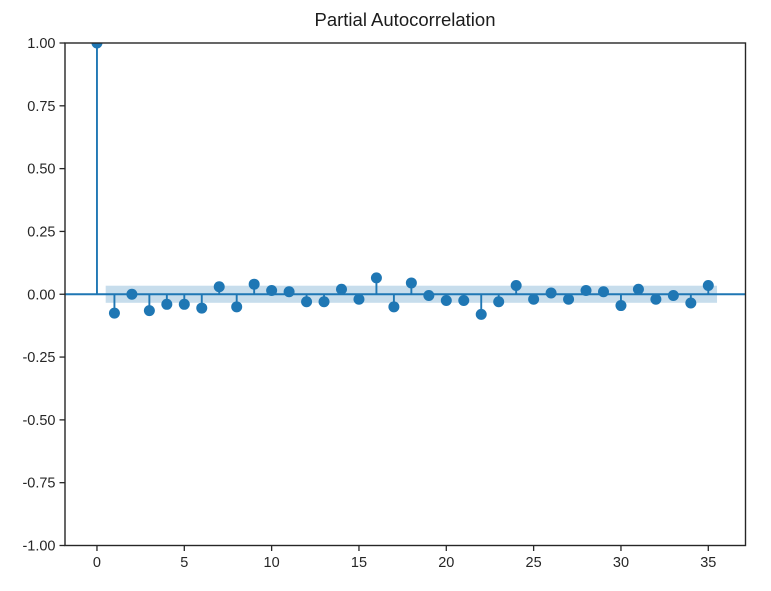 This screenshot has width=771, height=591. What do you see at coordinates (184, 563) in the screenshot?
I see `x-tick-label: 5` at bounding box center [184, 563].